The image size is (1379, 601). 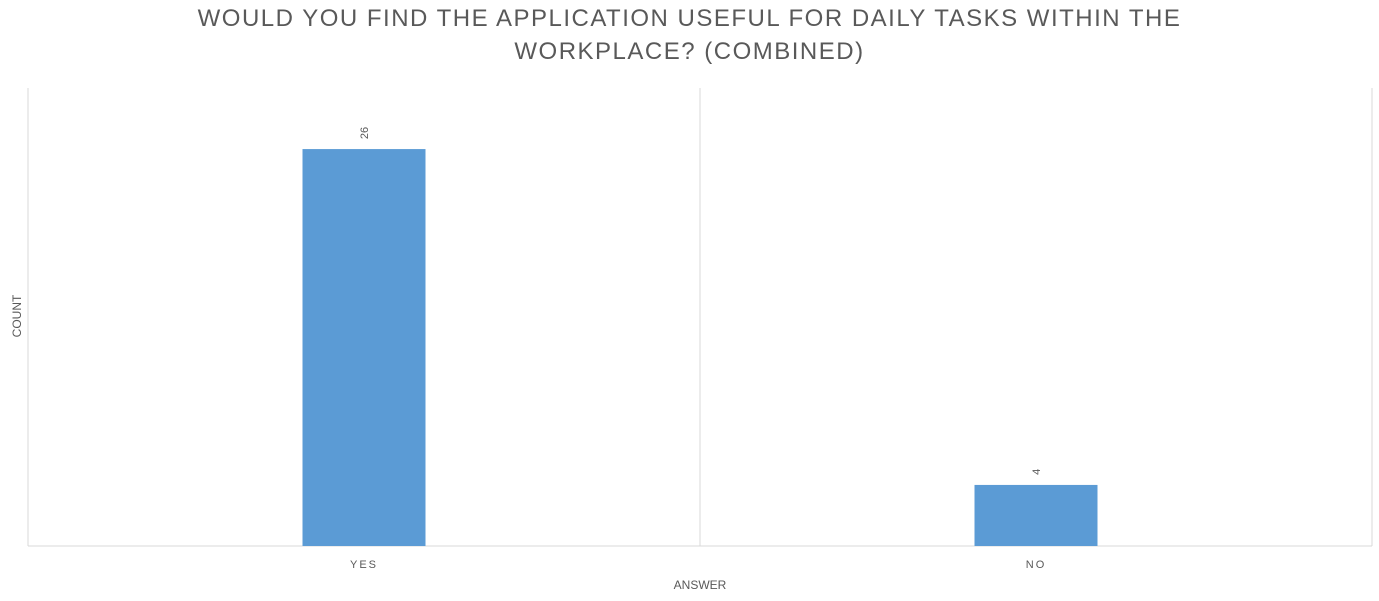 What do you see at coordinates (700, 585) in the screenshot?
I see `x-axis-title: ANSWER` at bounding box center [700, 585].